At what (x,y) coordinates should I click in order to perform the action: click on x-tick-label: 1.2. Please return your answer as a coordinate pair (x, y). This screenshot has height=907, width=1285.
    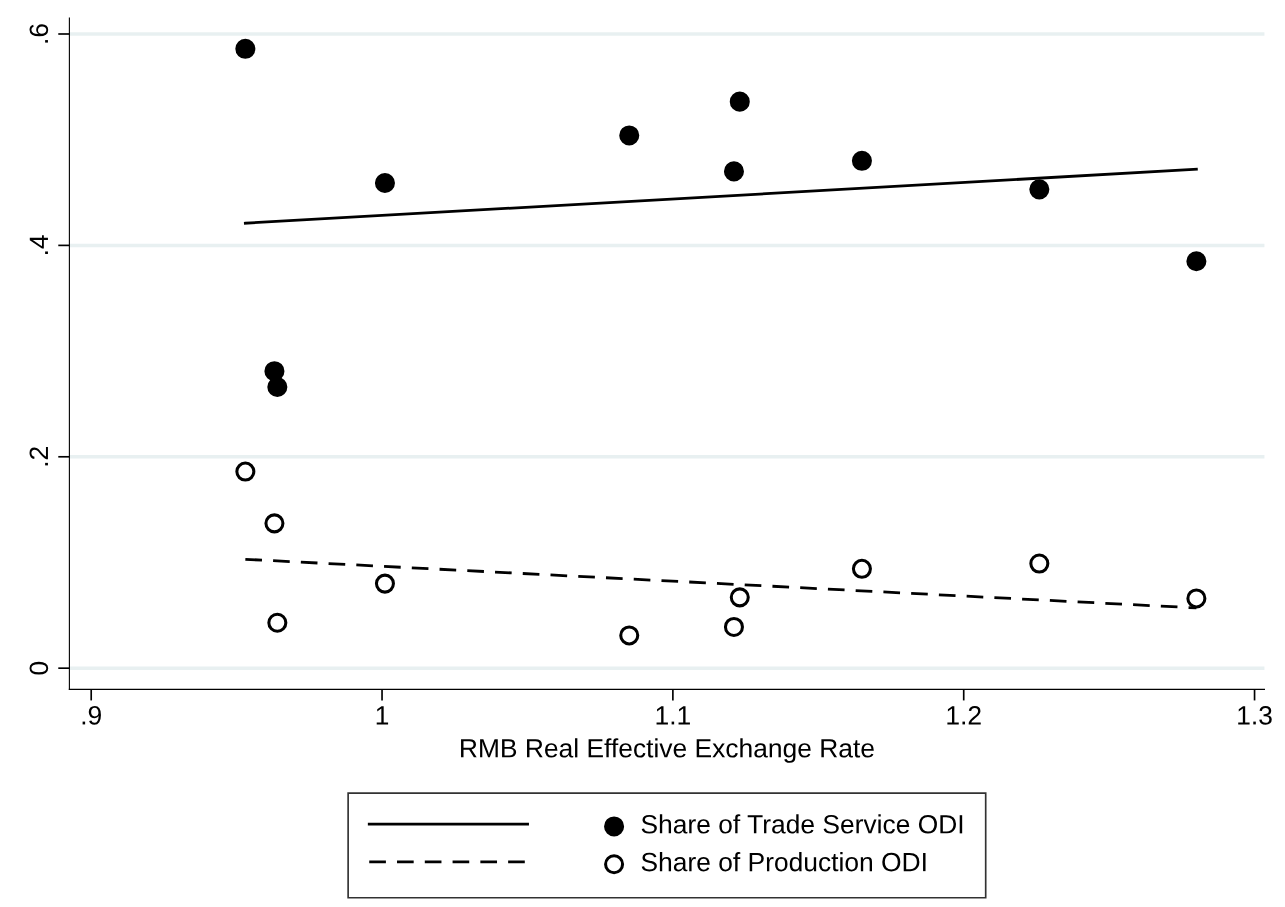
    Looking at the image, I should click on (964, 715).